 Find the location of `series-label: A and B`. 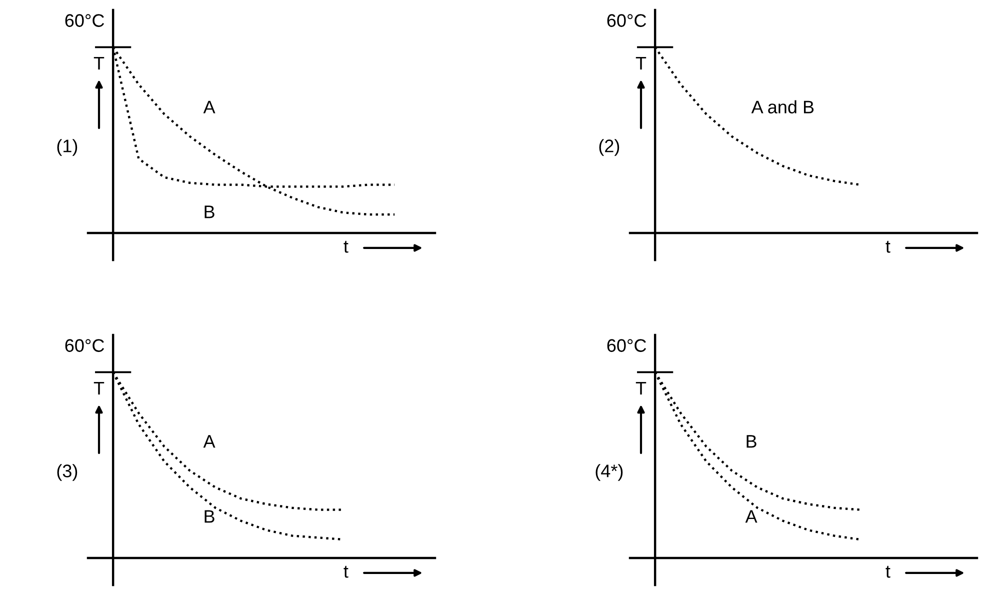

series-label: A and B is located at coordinates (782, 107).